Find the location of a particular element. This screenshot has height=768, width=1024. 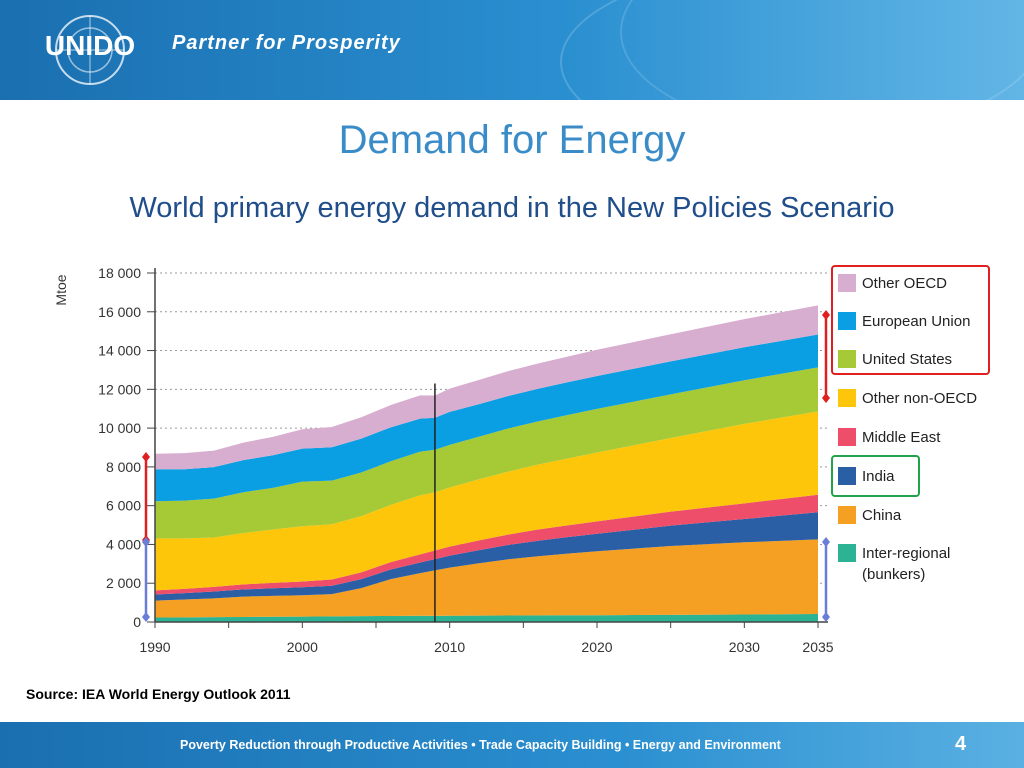

y-tick-label: 14 000 is located at coordinates (119, 351).